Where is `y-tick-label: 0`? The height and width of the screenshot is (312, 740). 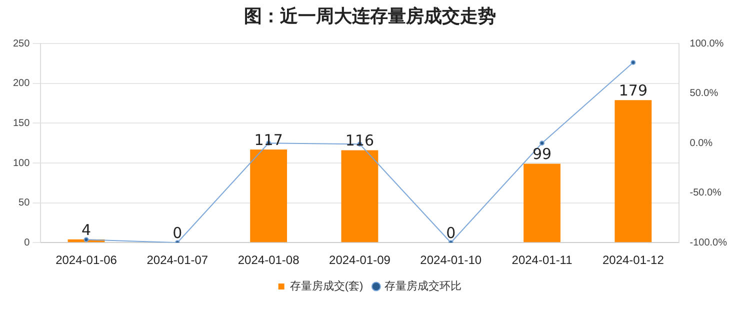
y-tick-label: 0 is located at coordinates (27, 242).